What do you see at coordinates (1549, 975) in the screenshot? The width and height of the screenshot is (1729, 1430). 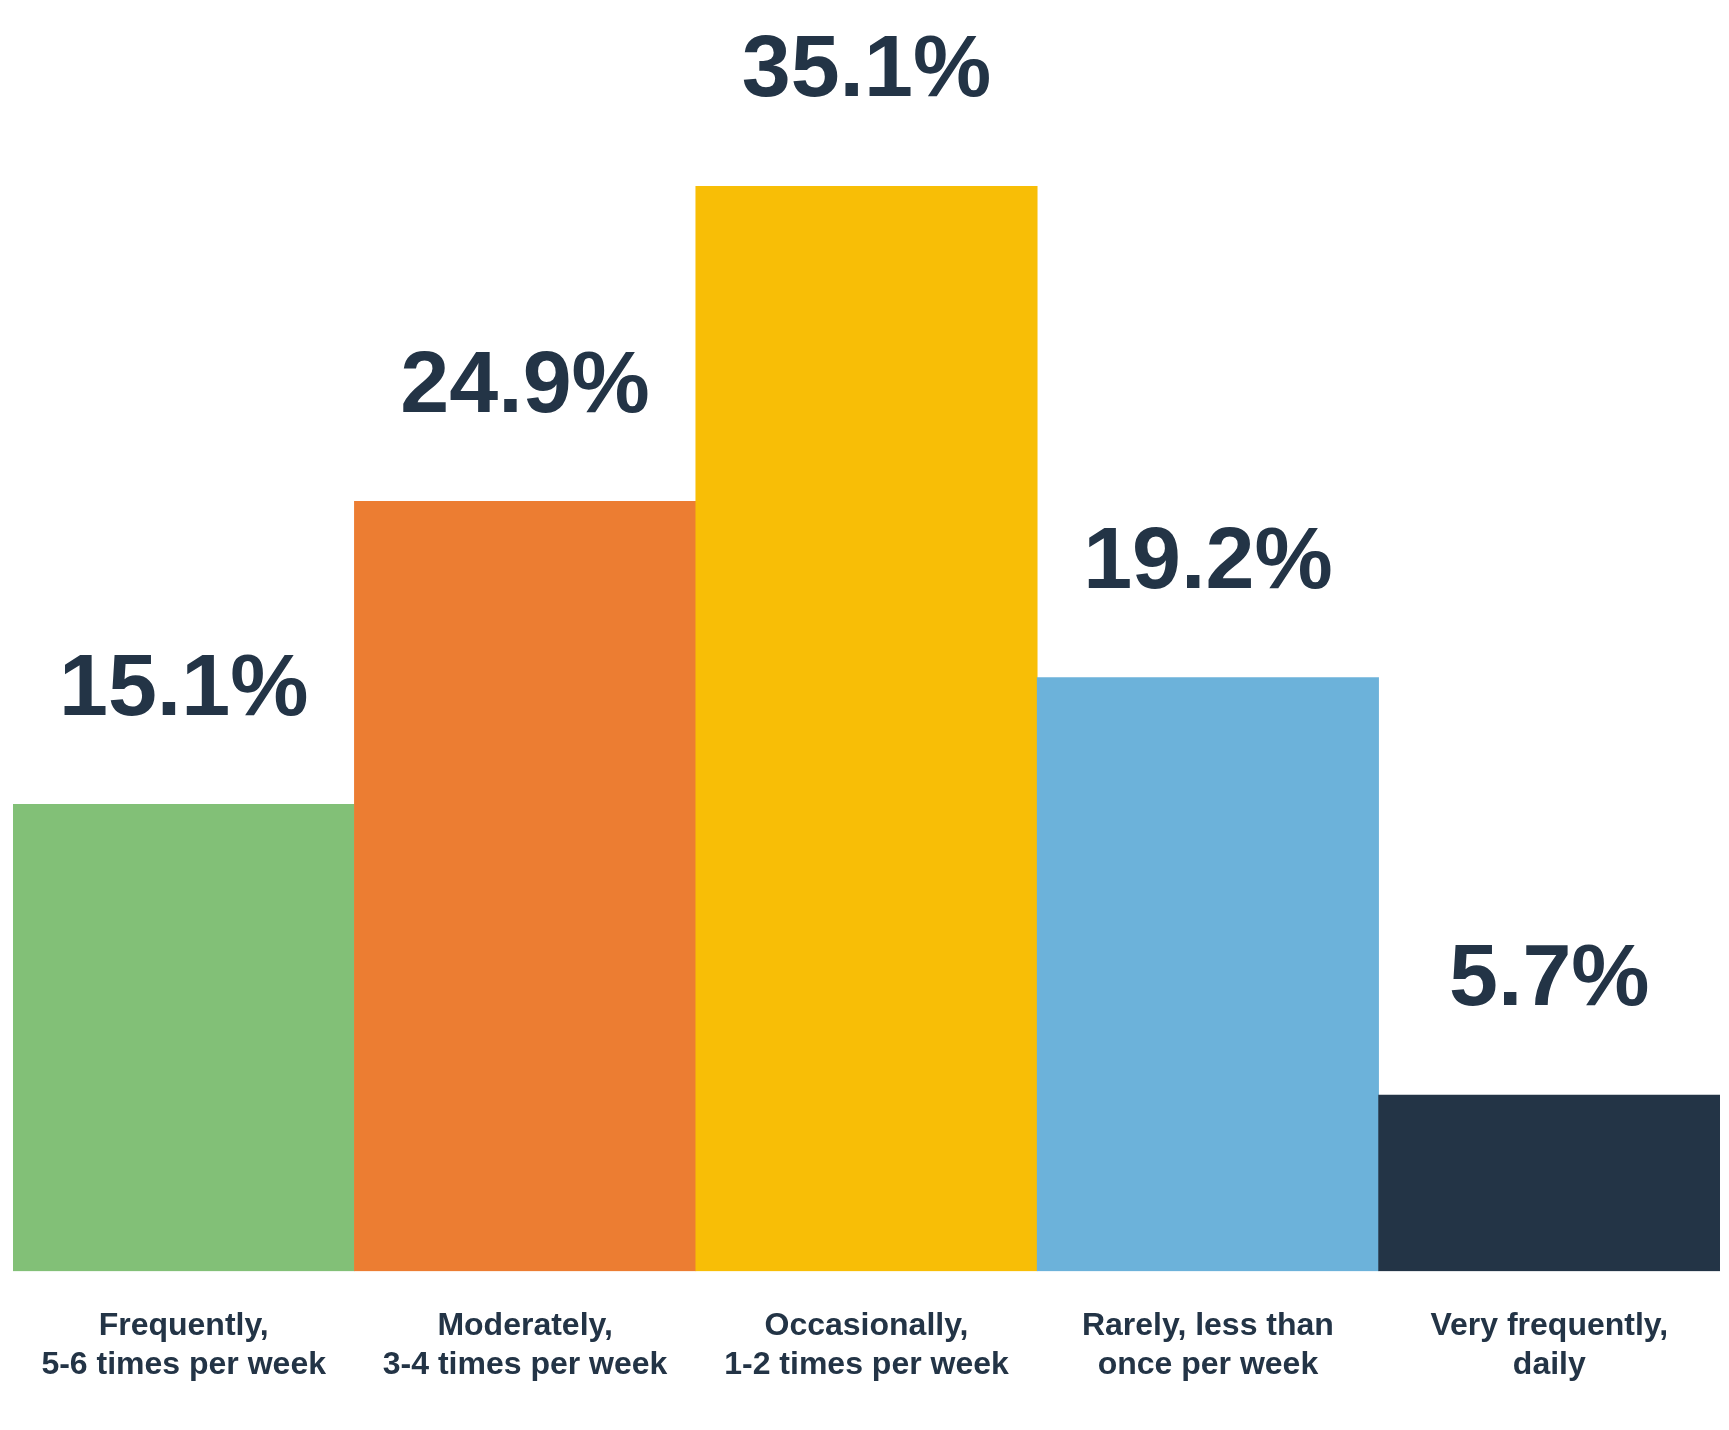 I see `data-label: 5.7%` at bounding box center [1549, 975].